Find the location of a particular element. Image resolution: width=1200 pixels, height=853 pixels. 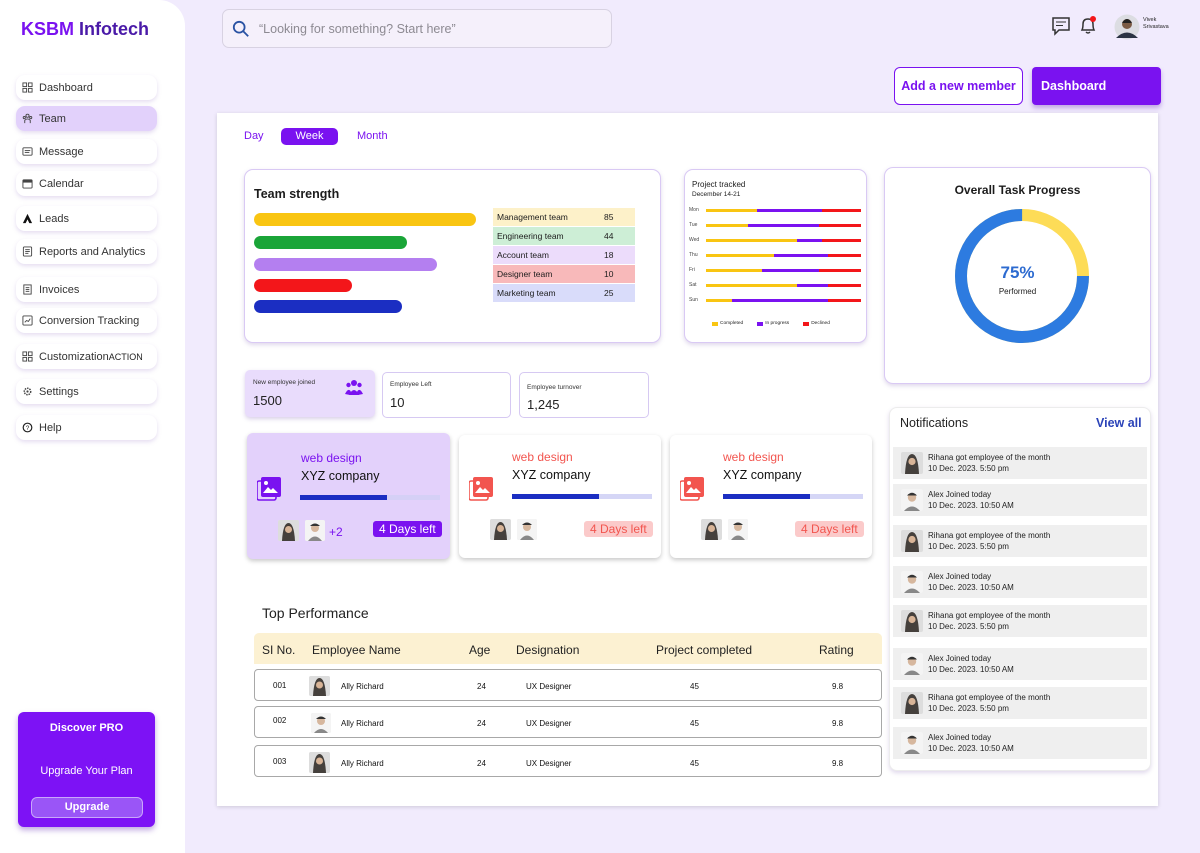

project-company: XYZ company is located at coordinates (762, 475).